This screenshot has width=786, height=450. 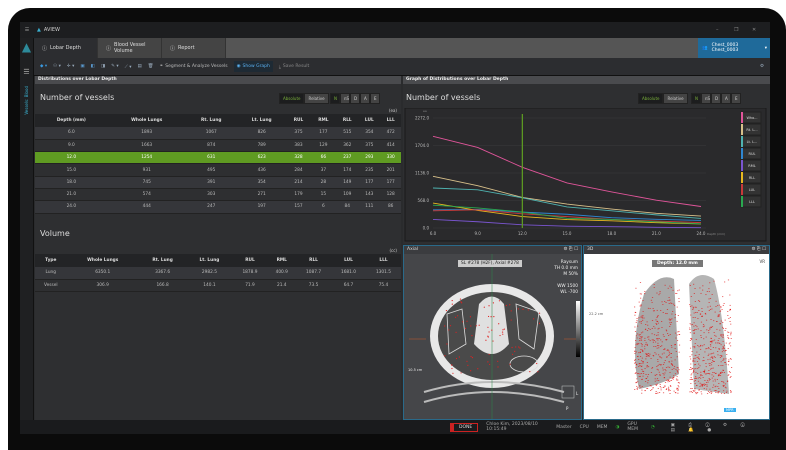 What do you see at coordinates (734, 48) in the screenshot?
I see `patient-selector: 👥 Chest_0003 Chest_0003 ▾` at bounding box center [734, 48].